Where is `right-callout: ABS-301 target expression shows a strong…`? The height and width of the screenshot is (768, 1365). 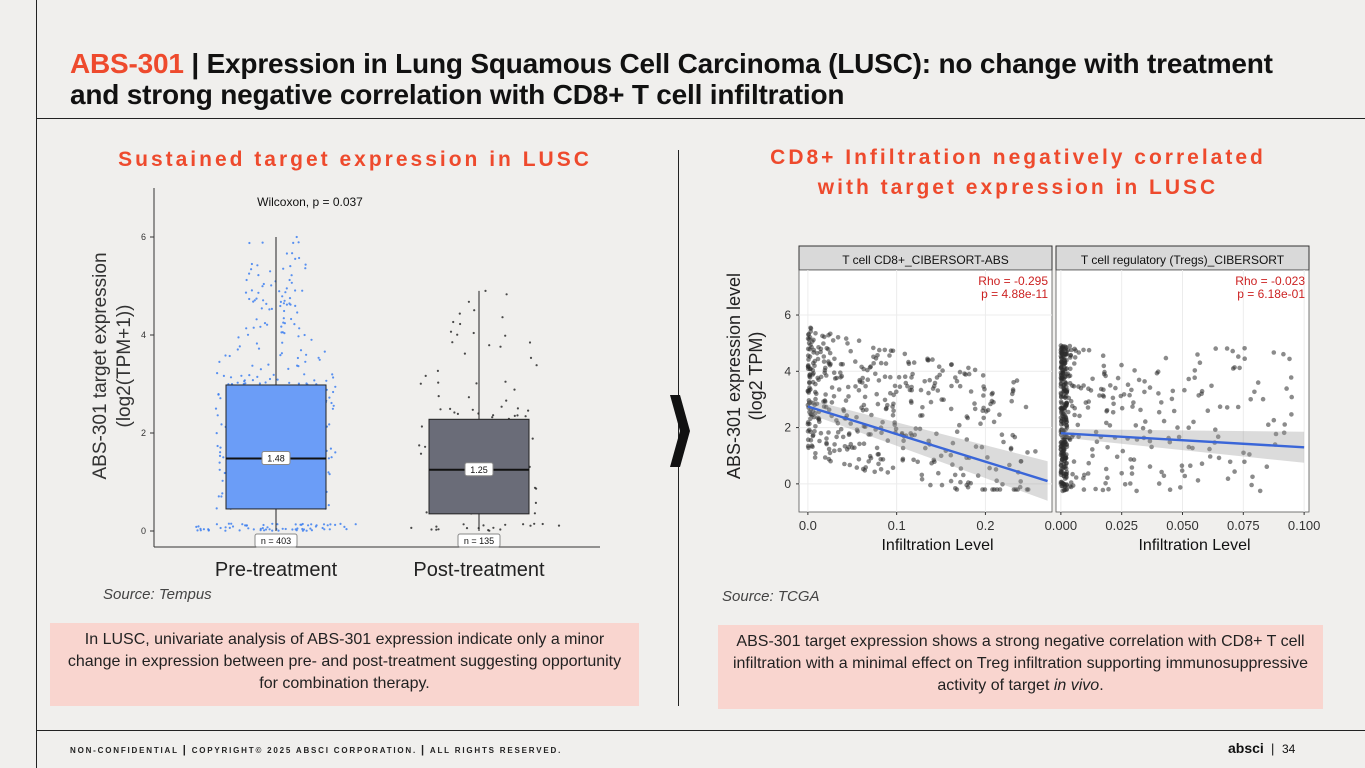
right-callout: ABS-301 target expression shows a strong… is located at coordinates (1020, 667).